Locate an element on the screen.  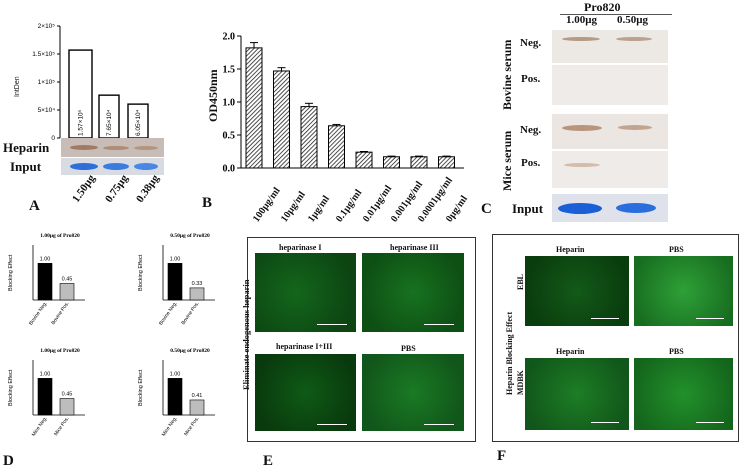
panel-a-bar-label: 1.57×10⁵ is located at coordinates (81, 122).